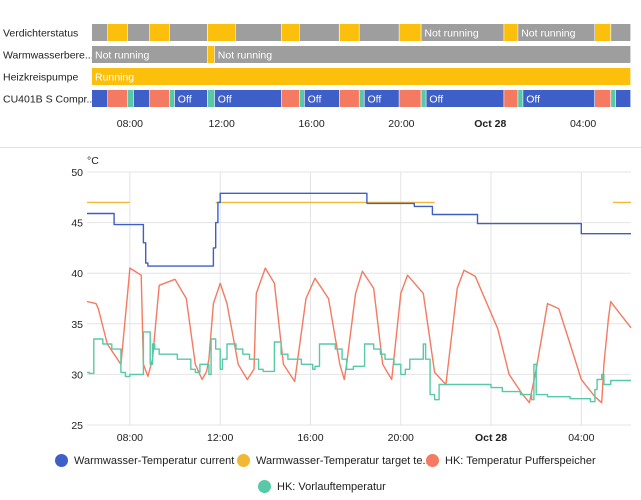 The height and width of the screenshot is (500, 641). I want to click on series-line-hk-vorlauftemperatur, so click(359, 367).